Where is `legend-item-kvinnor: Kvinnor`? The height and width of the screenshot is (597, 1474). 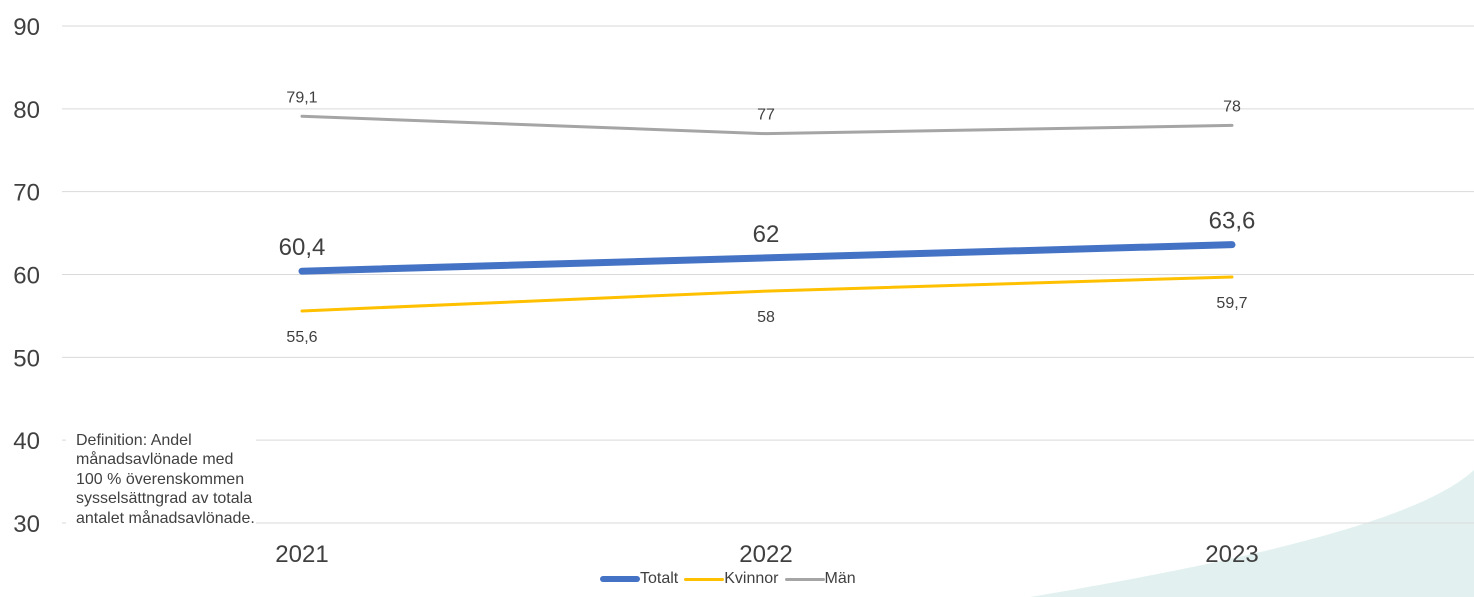
legend-item-kvinnor: Kvinnor is located at coordinates (731, 579).